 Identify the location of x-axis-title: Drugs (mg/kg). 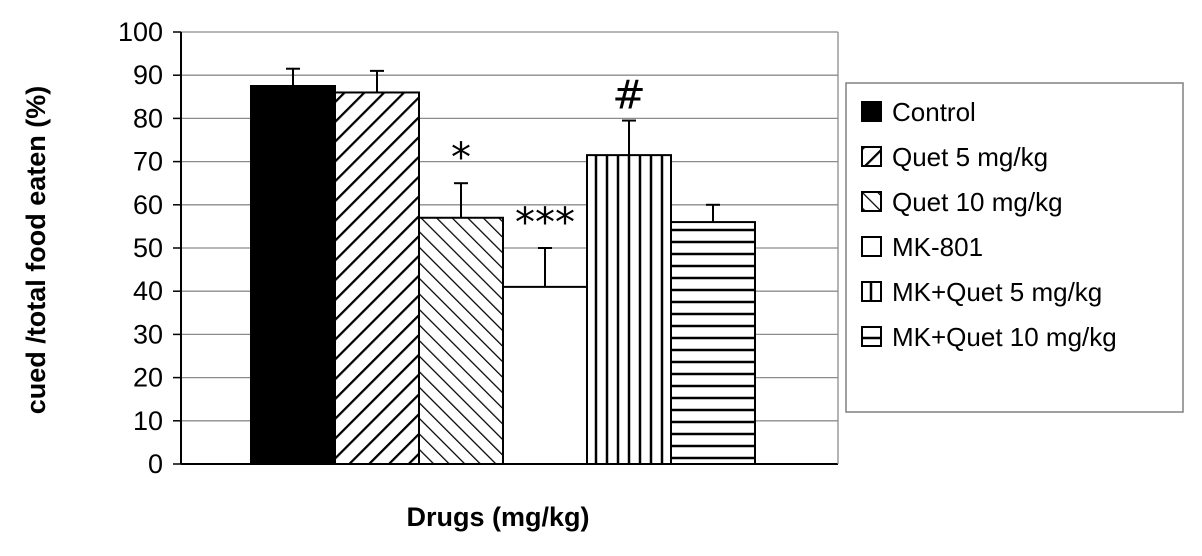
(497, 517).